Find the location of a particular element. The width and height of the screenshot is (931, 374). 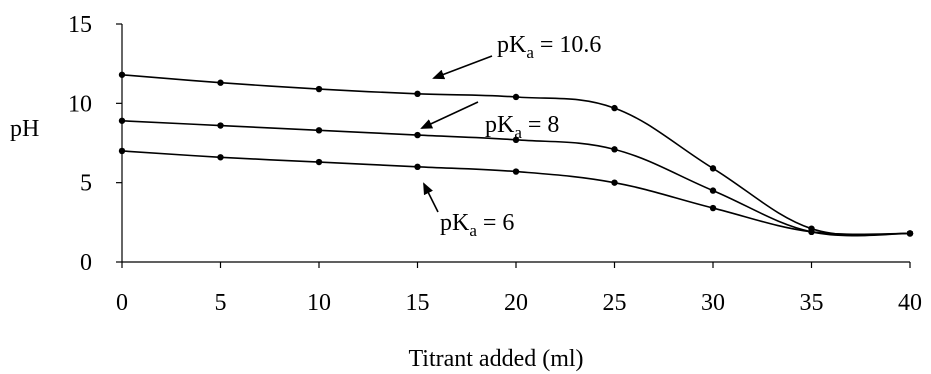

y-axis-title: pH is located at coordinates (24, 129).